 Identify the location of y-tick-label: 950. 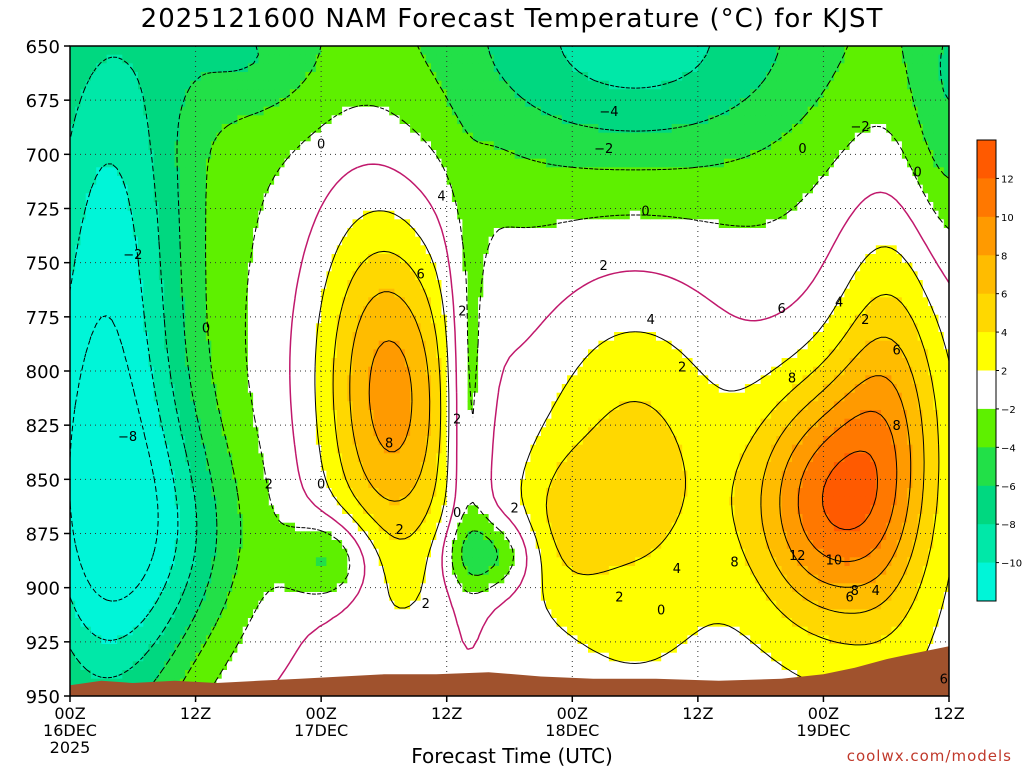
(43, 697).